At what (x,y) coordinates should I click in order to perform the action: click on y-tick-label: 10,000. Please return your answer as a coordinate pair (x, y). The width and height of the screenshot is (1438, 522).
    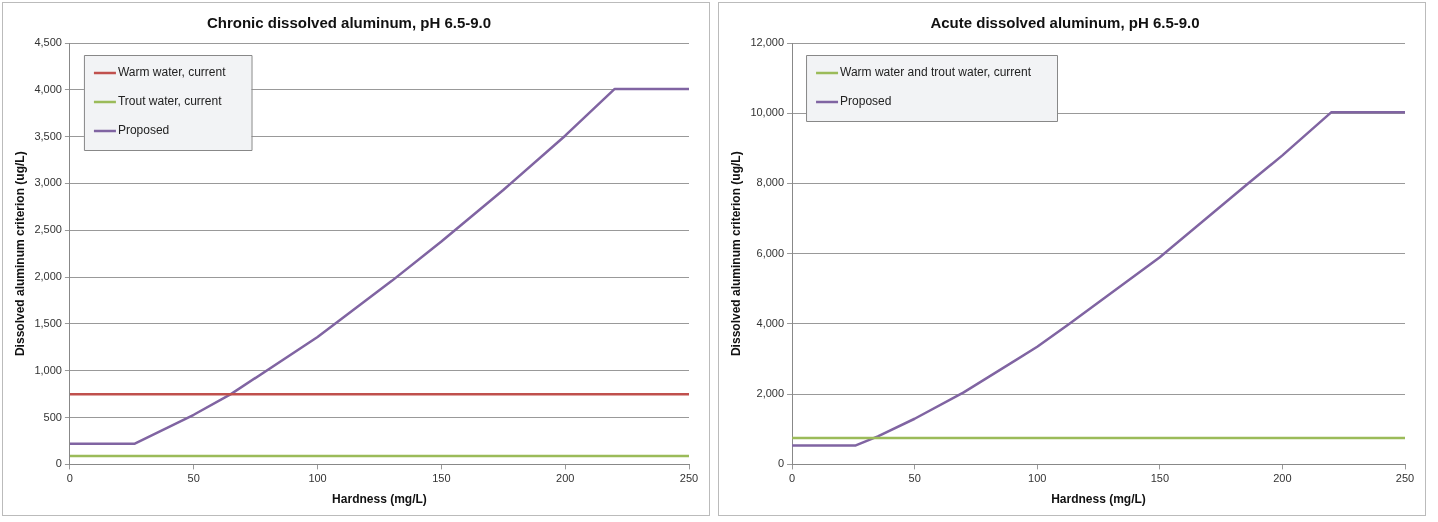
    Looking at the image, I should click on (767, 112).